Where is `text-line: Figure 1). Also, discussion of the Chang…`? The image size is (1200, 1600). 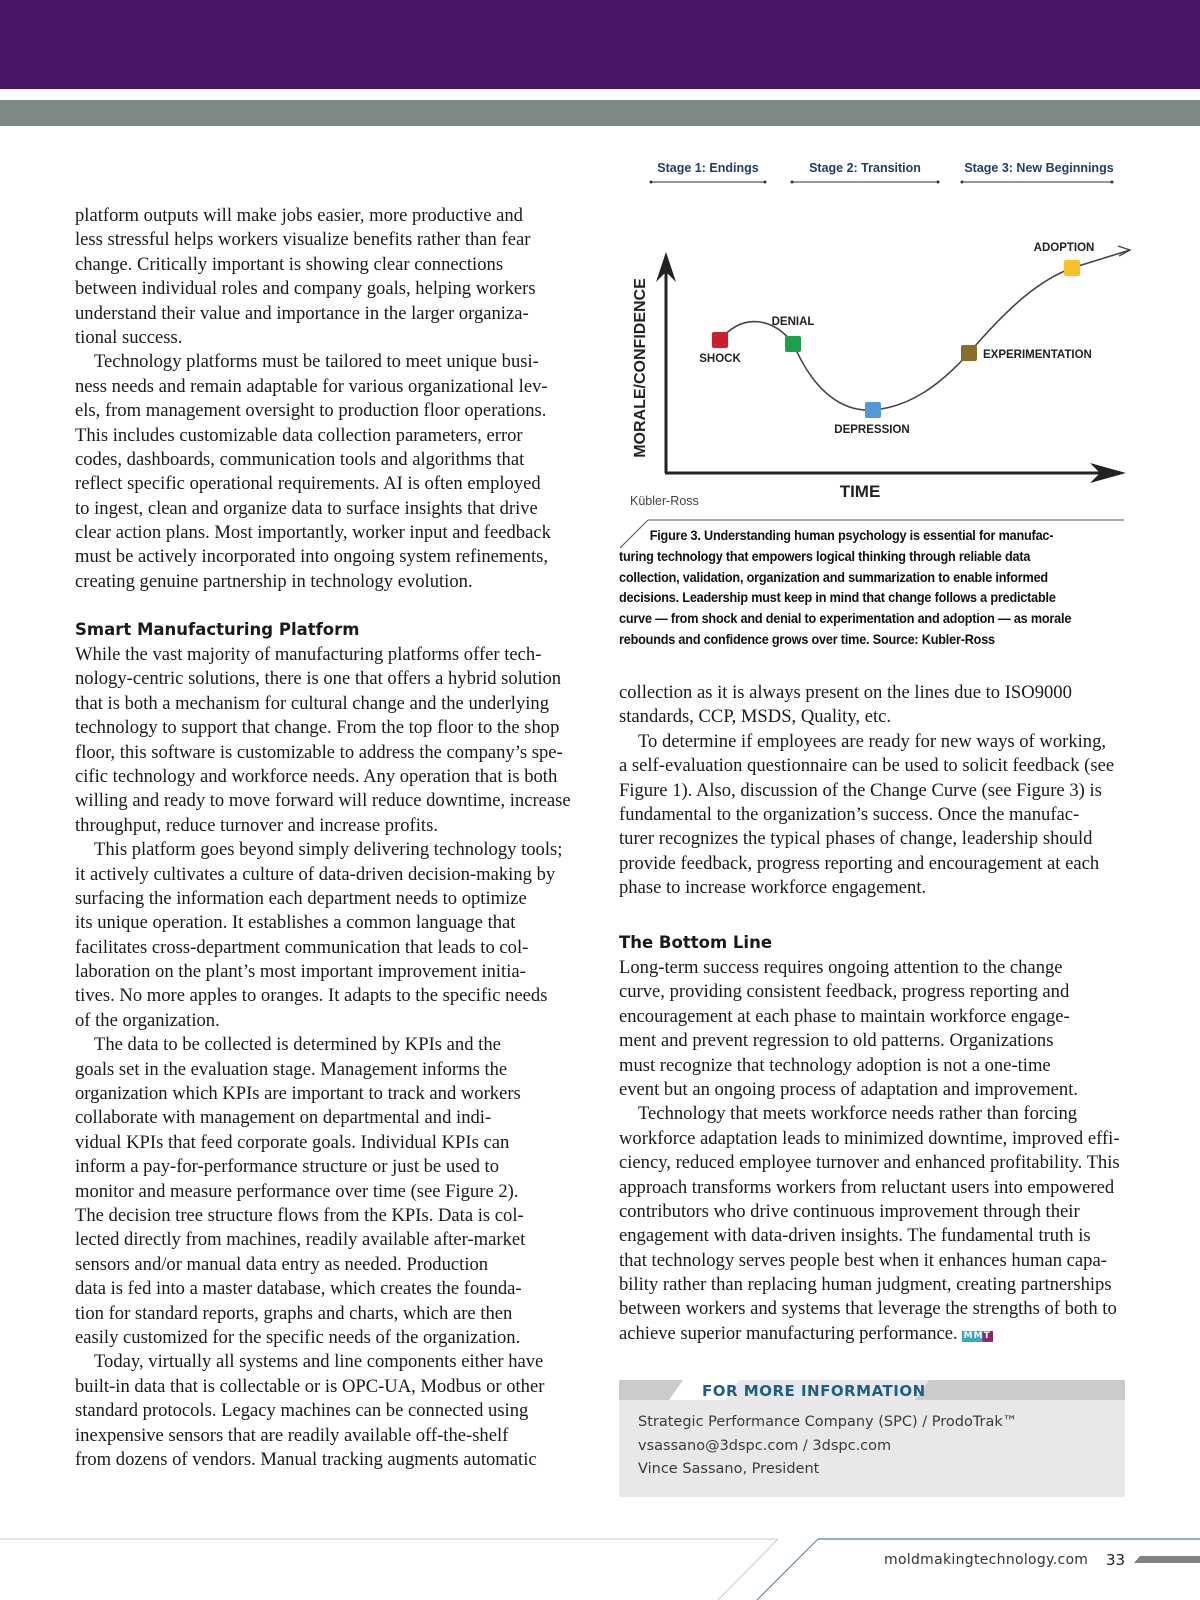 text-line: Figure 1). Also, discussion of the Chang… is located at coordinates (866, 791).